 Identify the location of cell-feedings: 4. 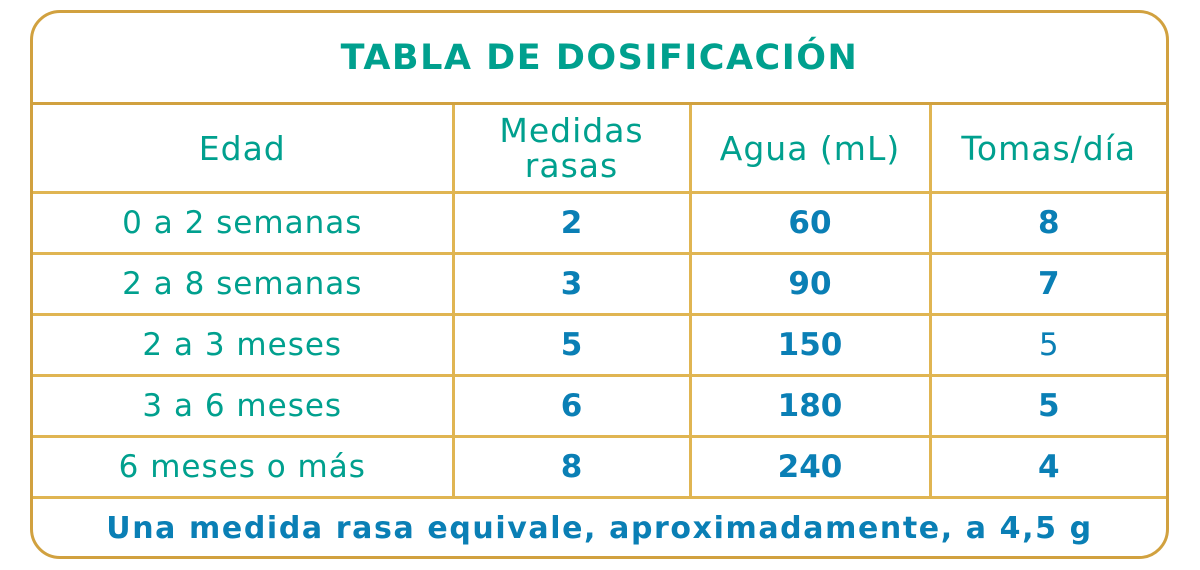
(1047, 467).